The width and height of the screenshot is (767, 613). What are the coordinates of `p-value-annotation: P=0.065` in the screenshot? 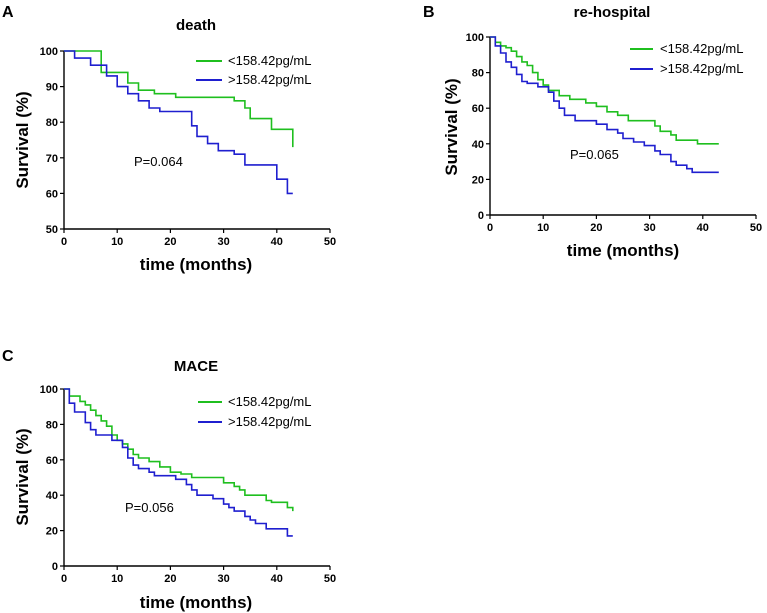 It's located at (594, 154).